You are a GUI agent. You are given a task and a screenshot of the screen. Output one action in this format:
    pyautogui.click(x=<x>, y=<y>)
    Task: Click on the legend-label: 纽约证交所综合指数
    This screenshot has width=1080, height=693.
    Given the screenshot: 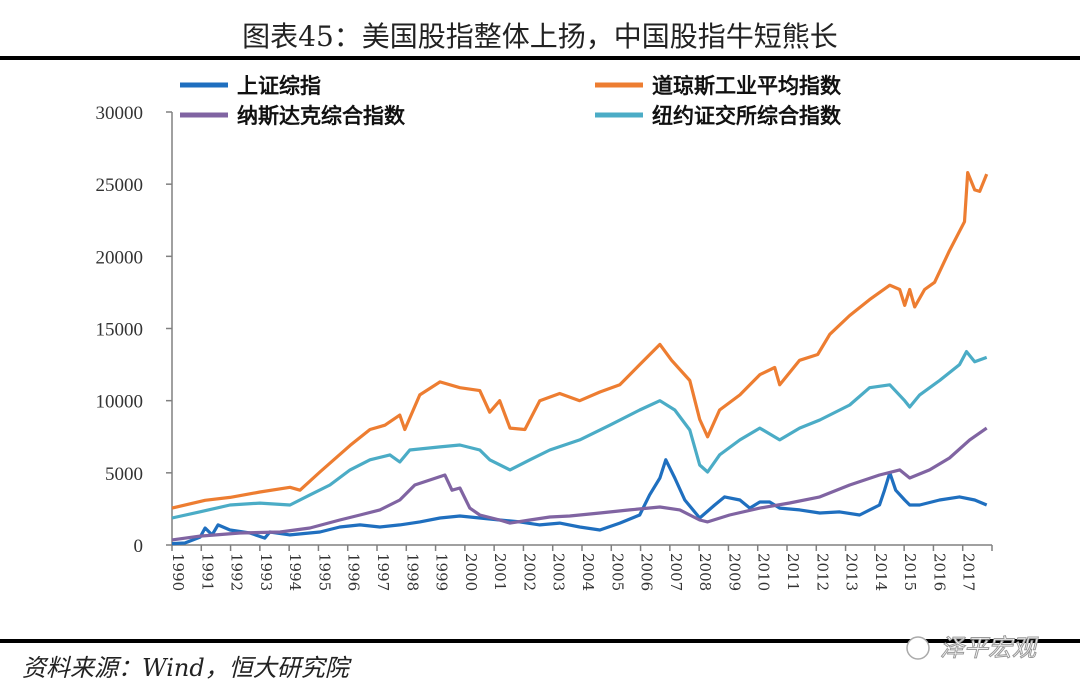 What is the action you would take?
    pyautogui.click(x=747, y=116)
    